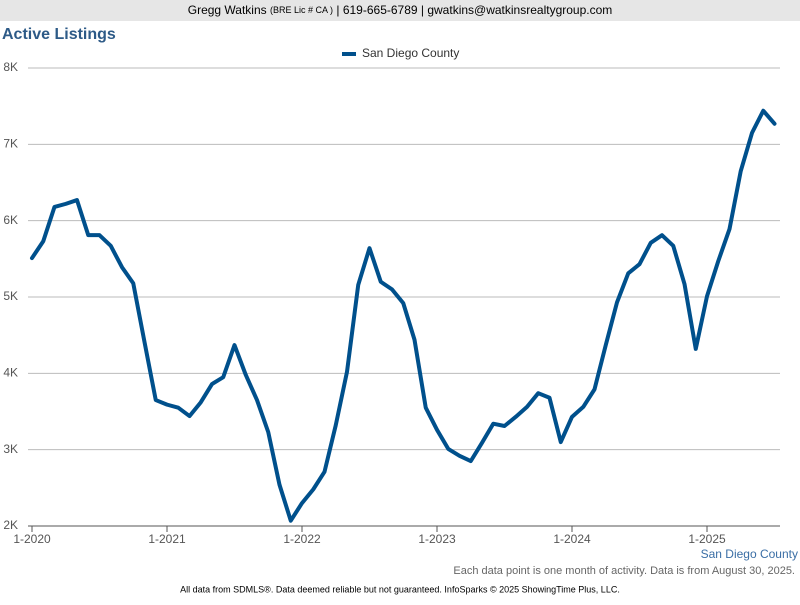 The image size is (800, 605). I want to click on chart-title: Active Listings, so click(59, 34).